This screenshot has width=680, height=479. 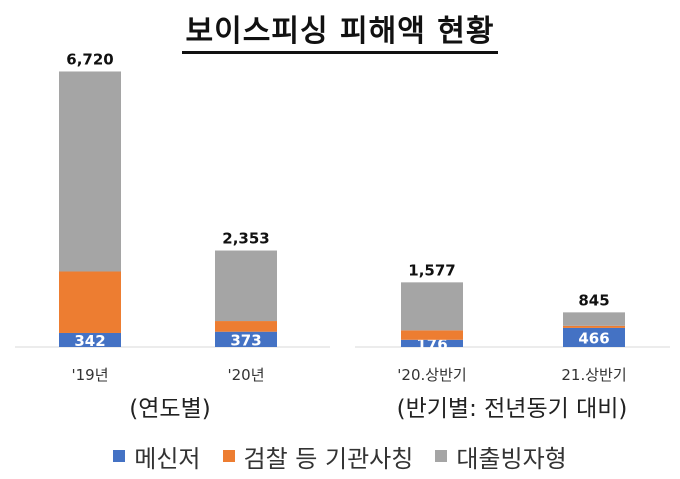 I want to click on chart-title: 보이스피싱 피해액 현황, so click(x=340, y=30).